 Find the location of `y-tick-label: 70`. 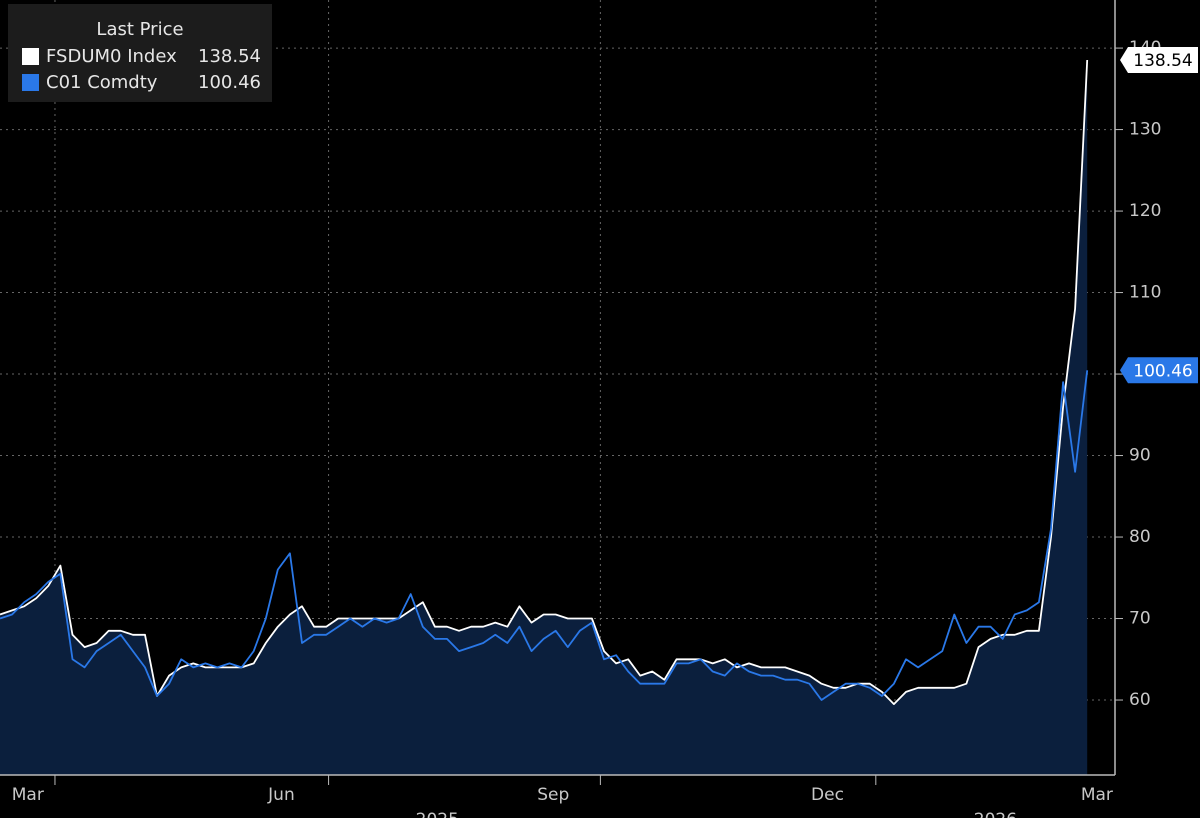

y-tick-label: 70 is located at coordinates (1140, 619).